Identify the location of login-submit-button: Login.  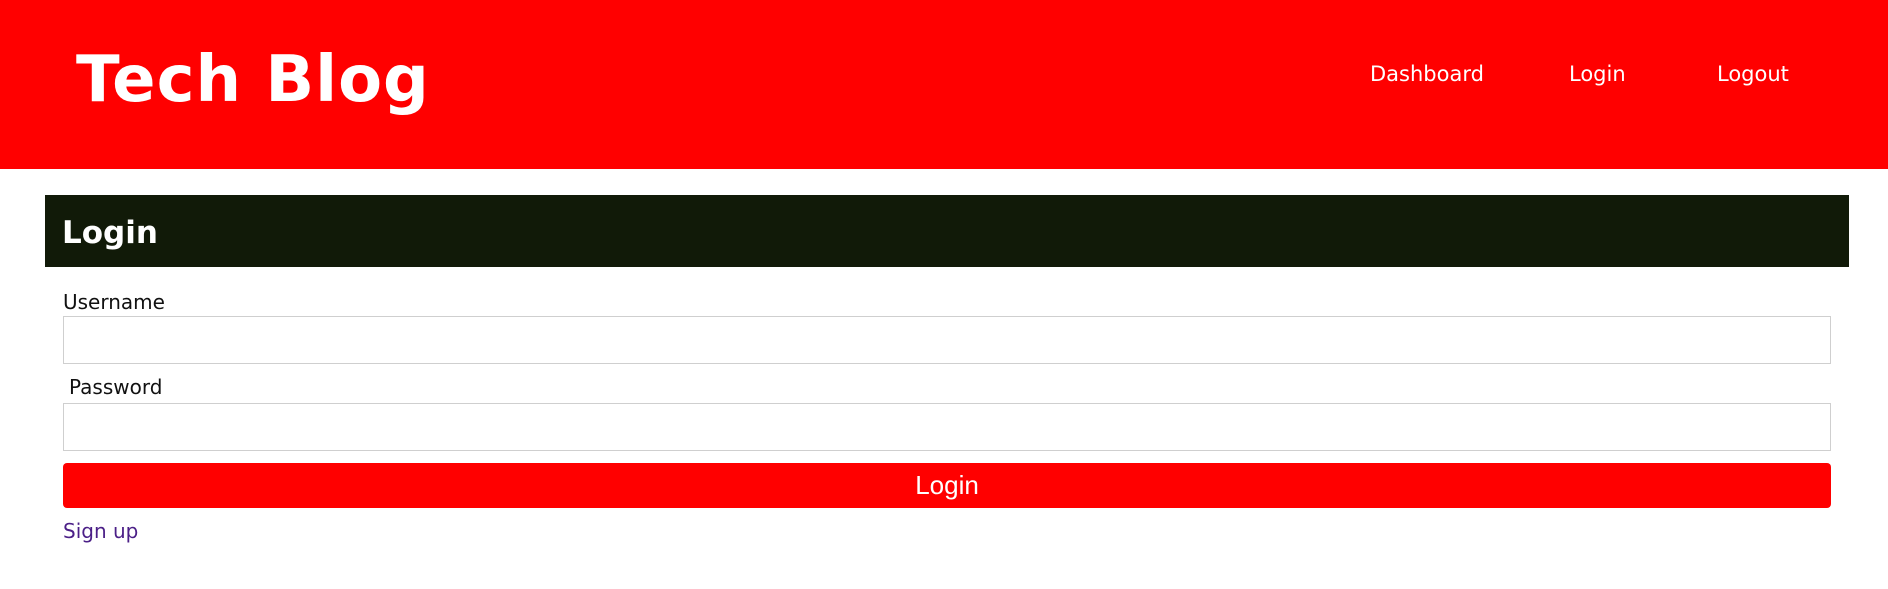
(947, 485).